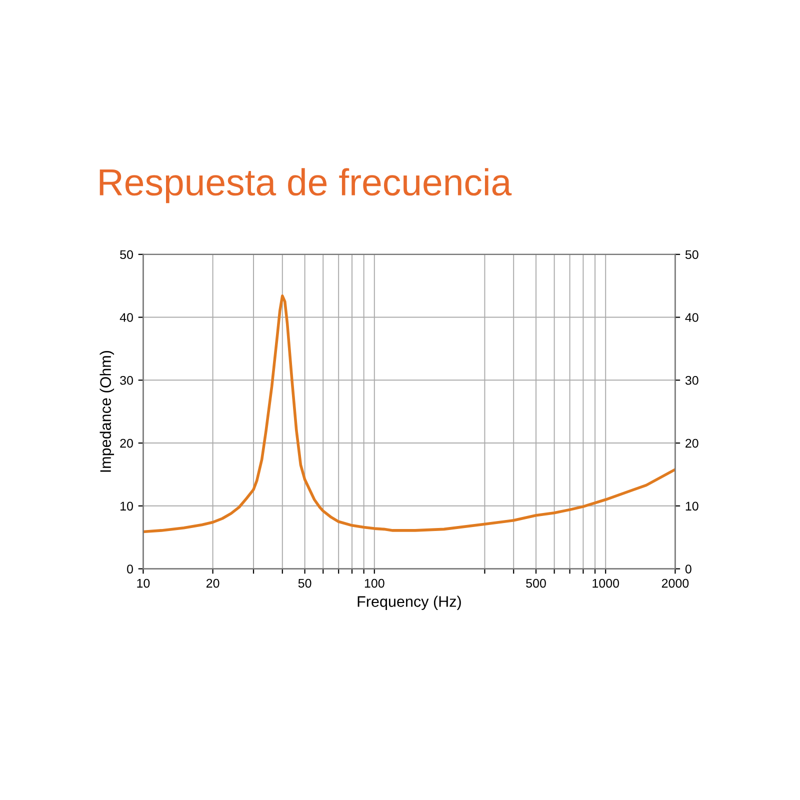 This screenshot has height=800, width=800. I want to click on x-tick-label: 2000, so click(675, 583).